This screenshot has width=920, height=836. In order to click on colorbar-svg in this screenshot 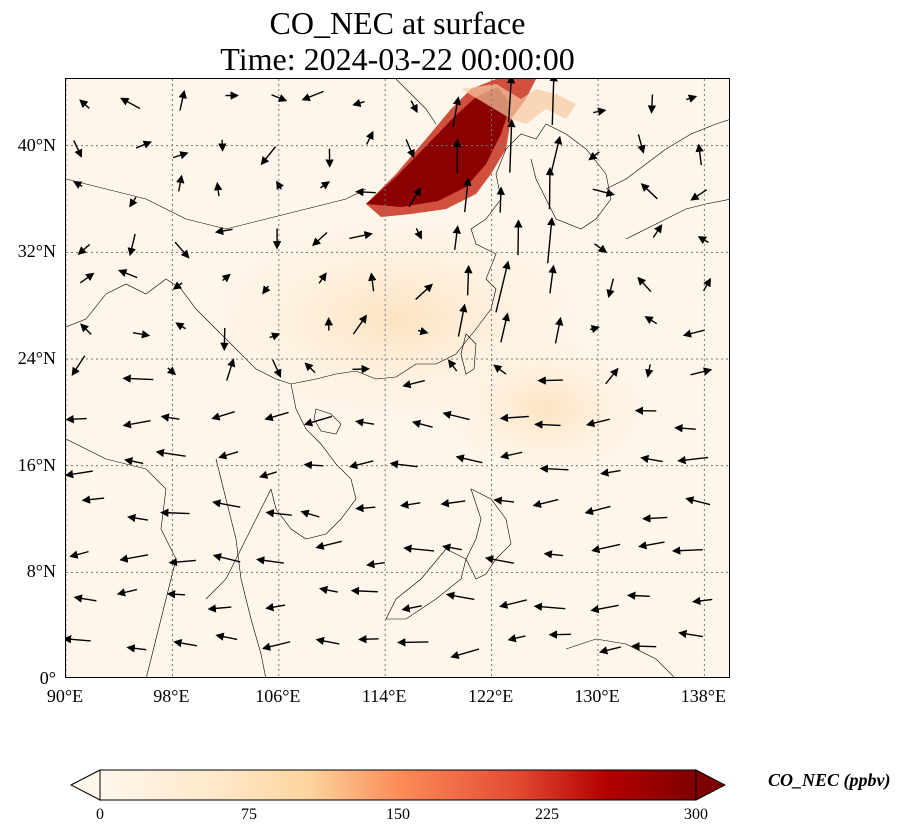, I will do `click(398, 785)`.